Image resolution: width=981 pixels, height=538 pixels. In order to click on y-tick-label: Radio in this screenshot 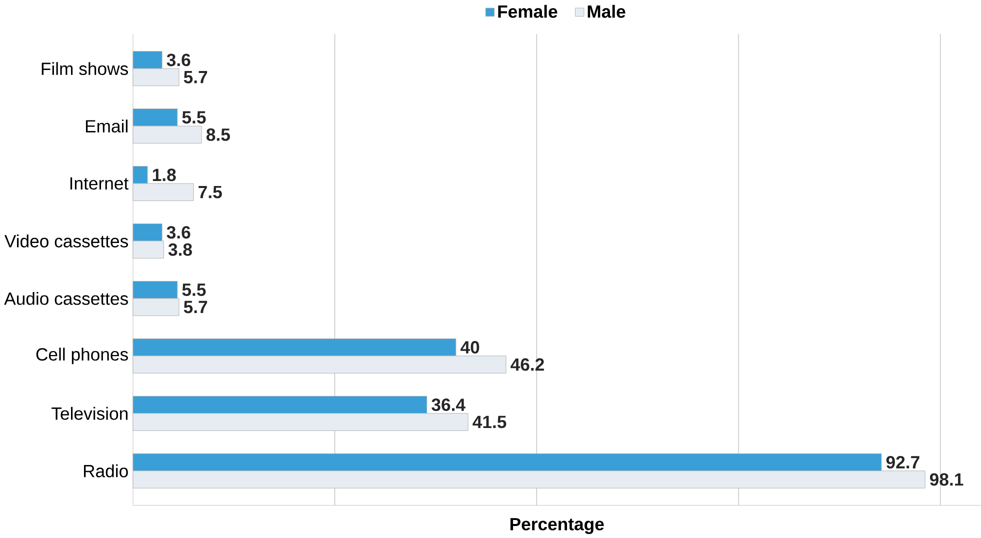, I will do `click(106, 471)`.